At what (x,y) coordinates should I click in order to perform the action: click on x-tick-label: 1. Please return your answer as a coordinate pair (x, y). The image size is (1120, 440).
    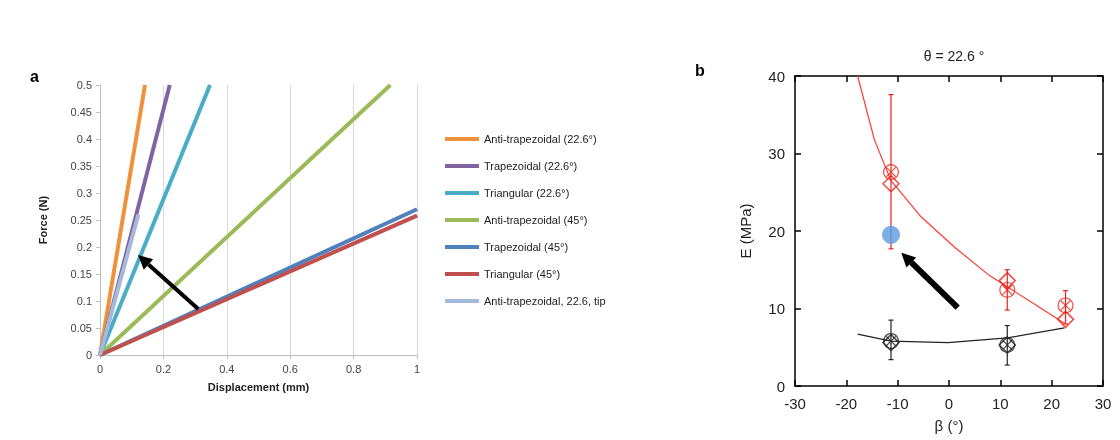
    Looking at the image, I should click on (417, 368).